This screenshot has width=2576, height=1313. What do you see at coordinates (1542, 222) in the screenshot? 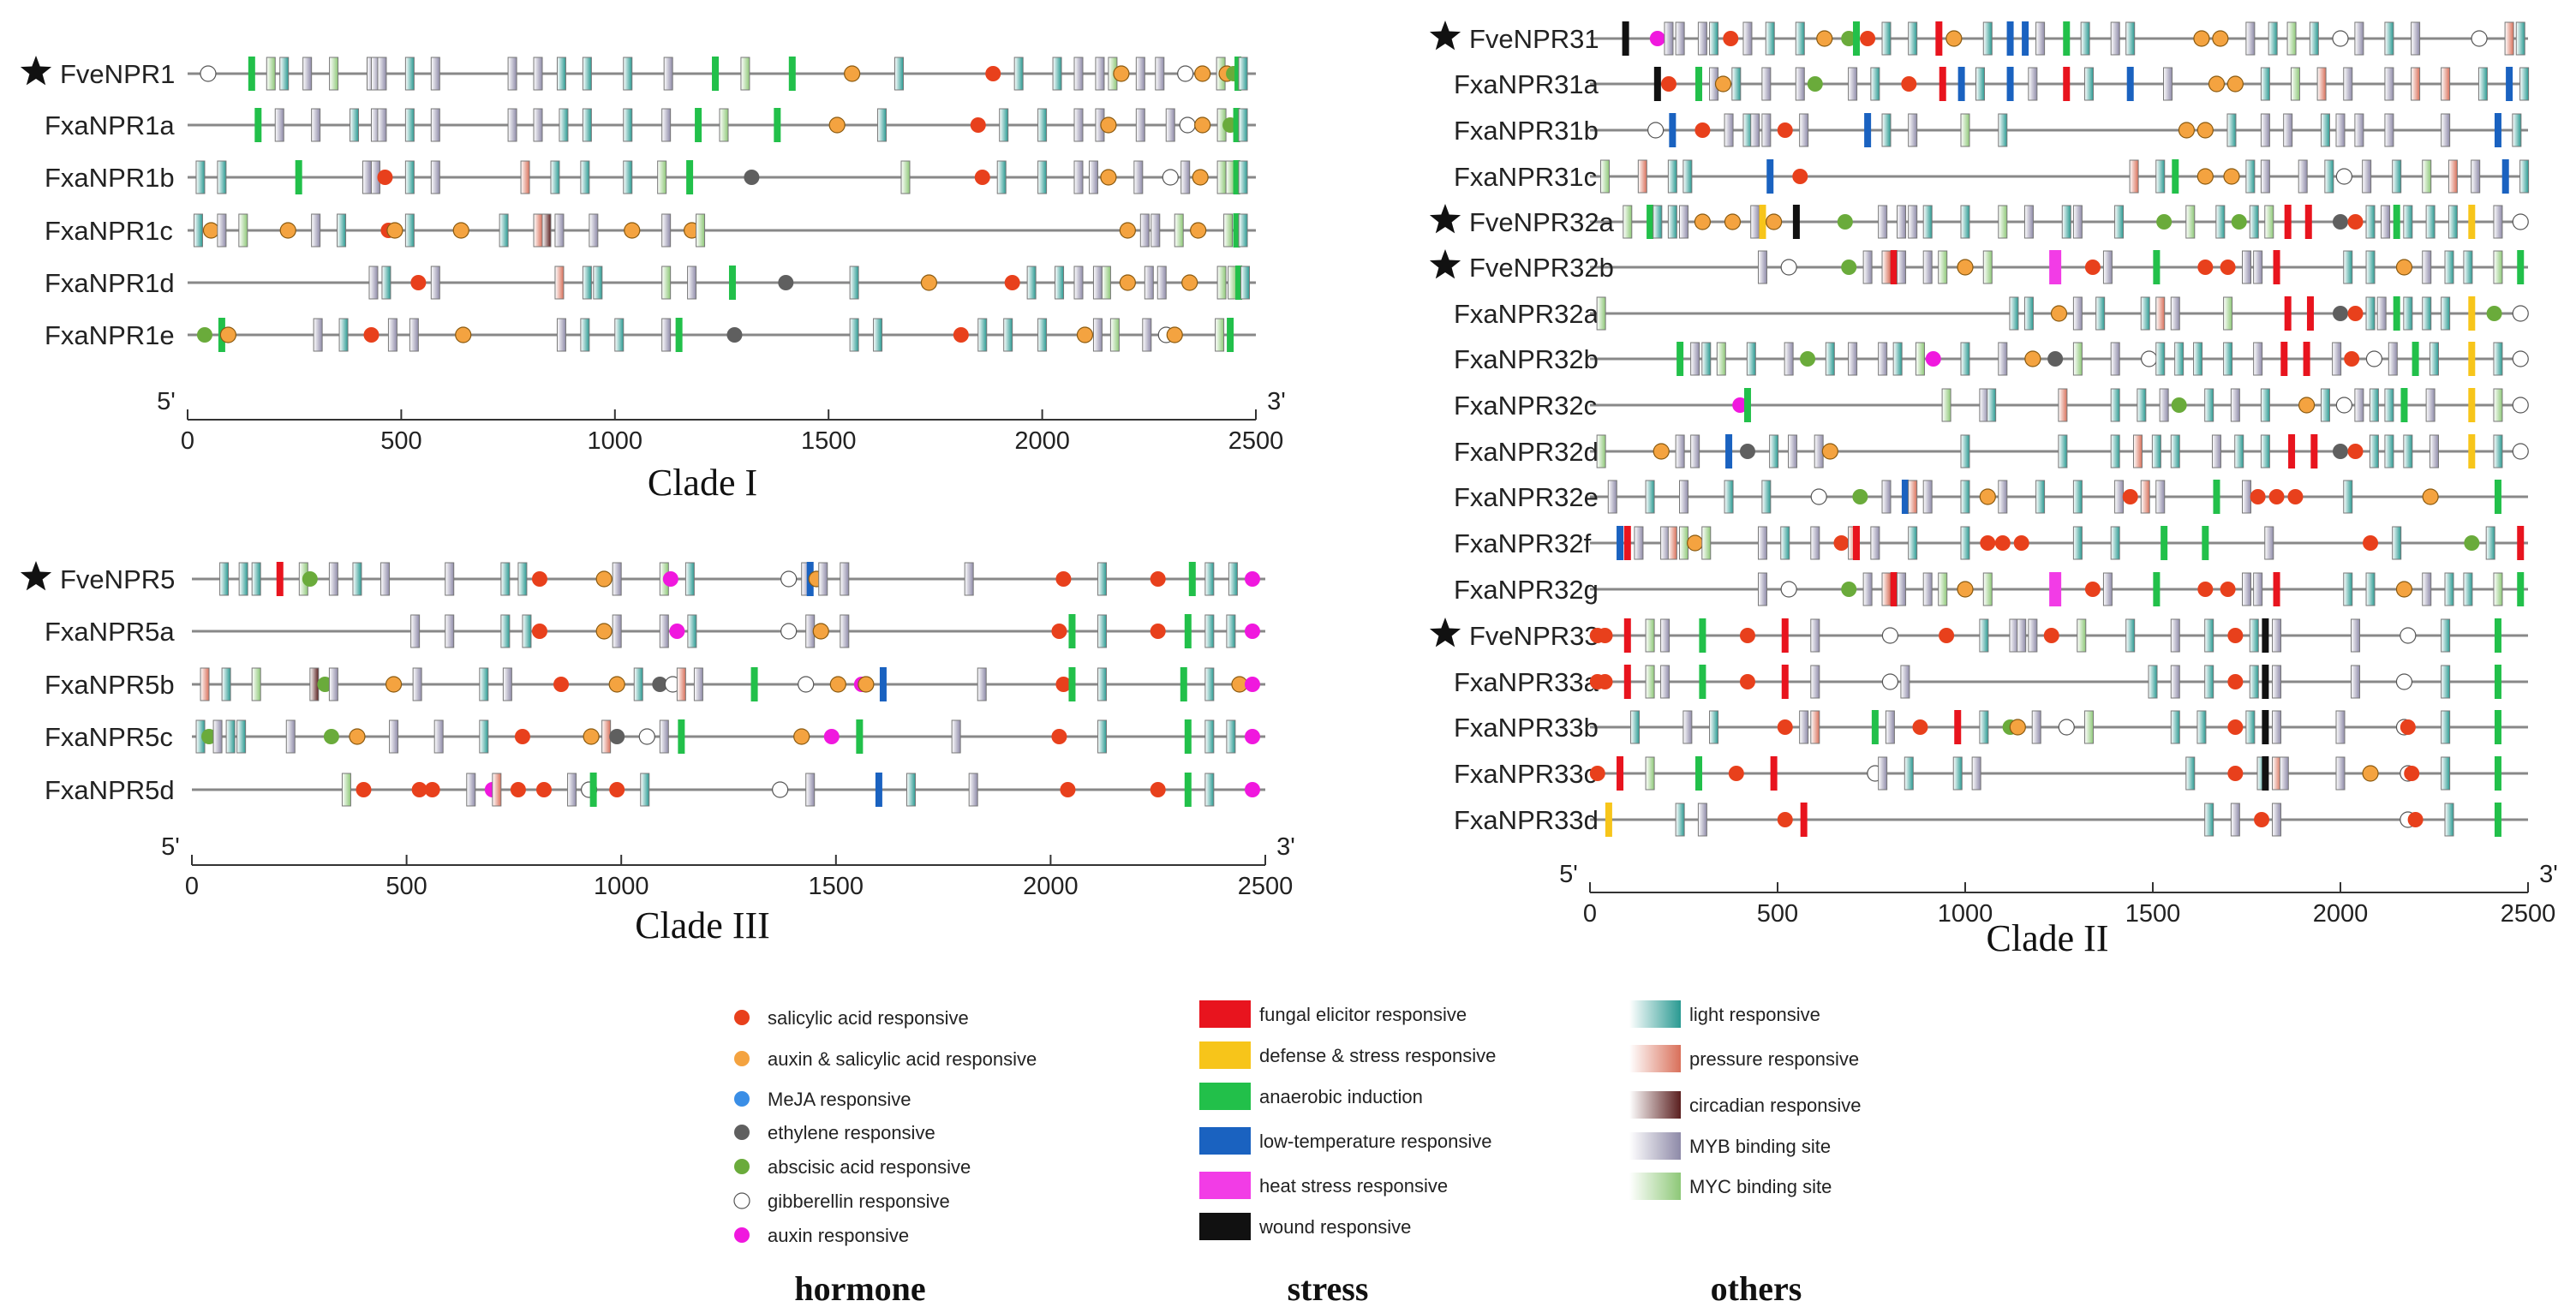
I see `gene-label: FveNPR32a` at bounding box center [1542, 222].